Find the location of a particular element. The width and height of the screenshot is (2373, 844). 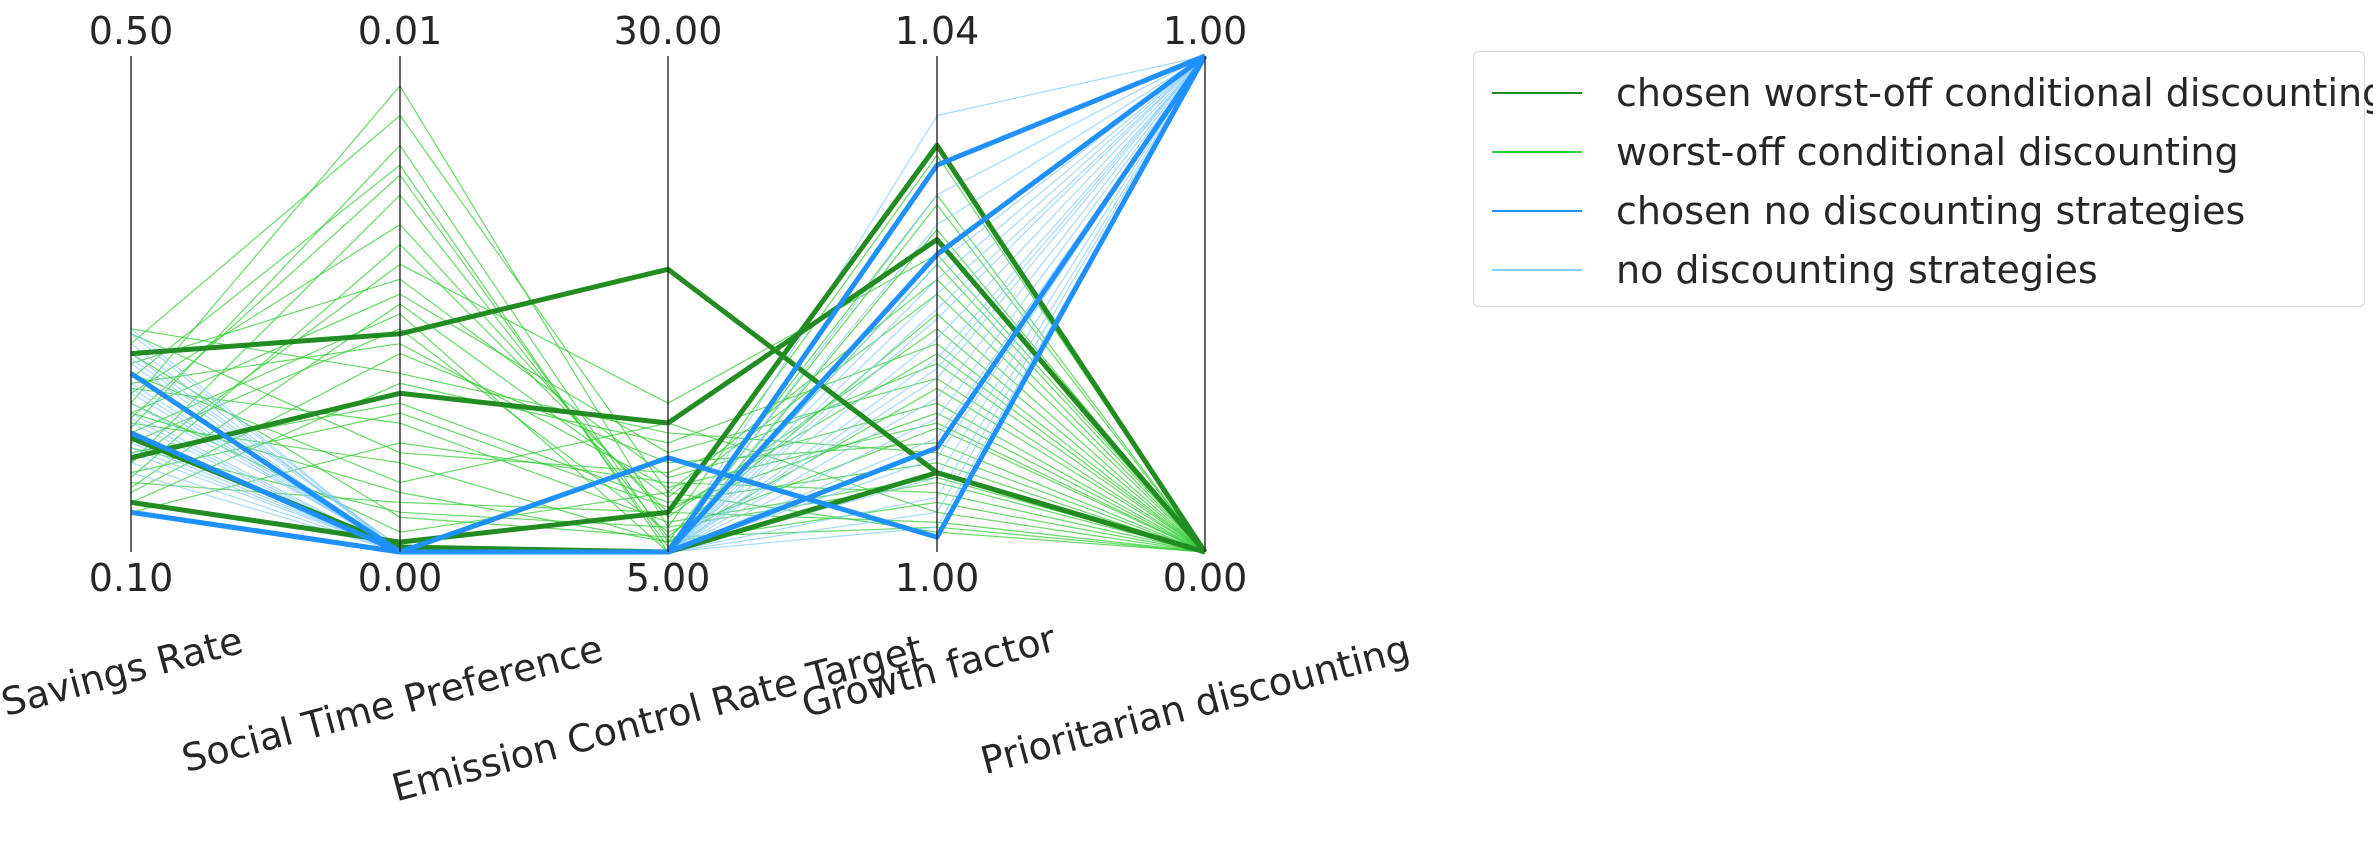

legend-label: chosen no discounting strategies is located at coordinates (1931, 211).